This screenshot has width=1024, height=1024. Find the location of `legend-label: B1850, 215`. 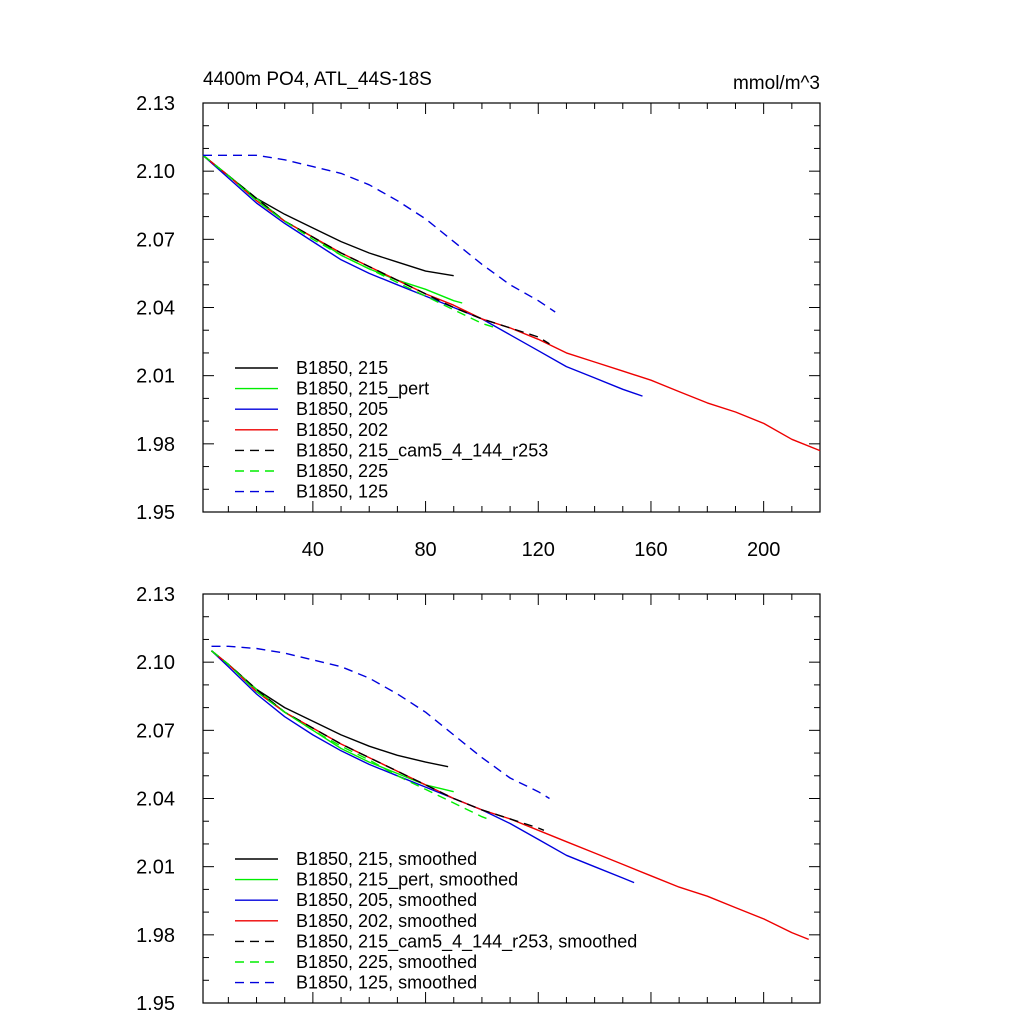

legend-label: B1850, 215 is located at coordinates (342, 368).